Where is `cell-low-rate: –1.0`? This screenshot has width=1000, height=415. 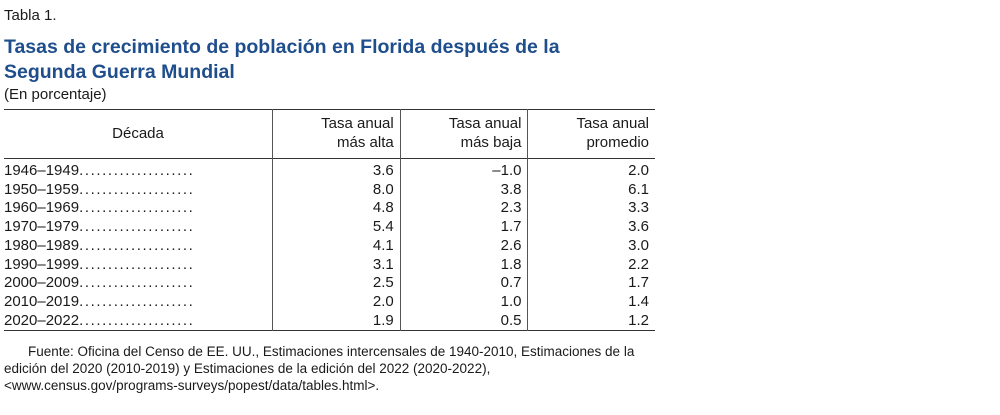
cell-low-rate: –1.0 is located at coordinates (464, 169).